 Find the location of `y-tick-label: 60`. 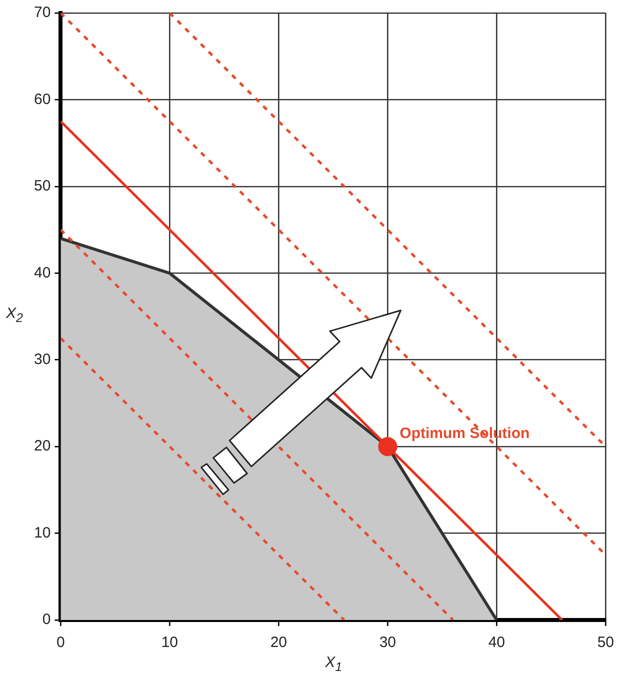

y-tick-label: 60 is located at coordinates (42, 99).